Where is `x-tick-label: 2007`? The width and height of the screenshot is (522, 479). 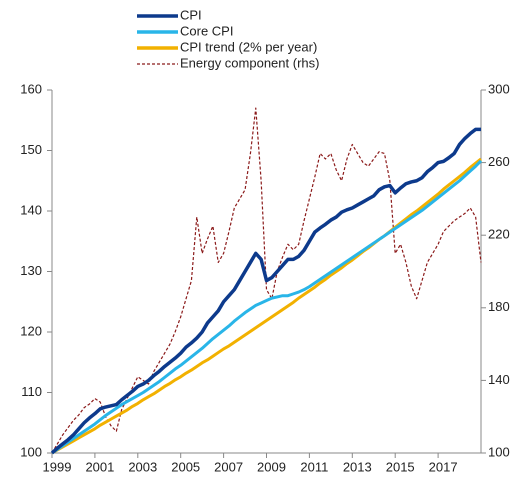
x-tick-label: 2007 is located at coordinates (228, 466).